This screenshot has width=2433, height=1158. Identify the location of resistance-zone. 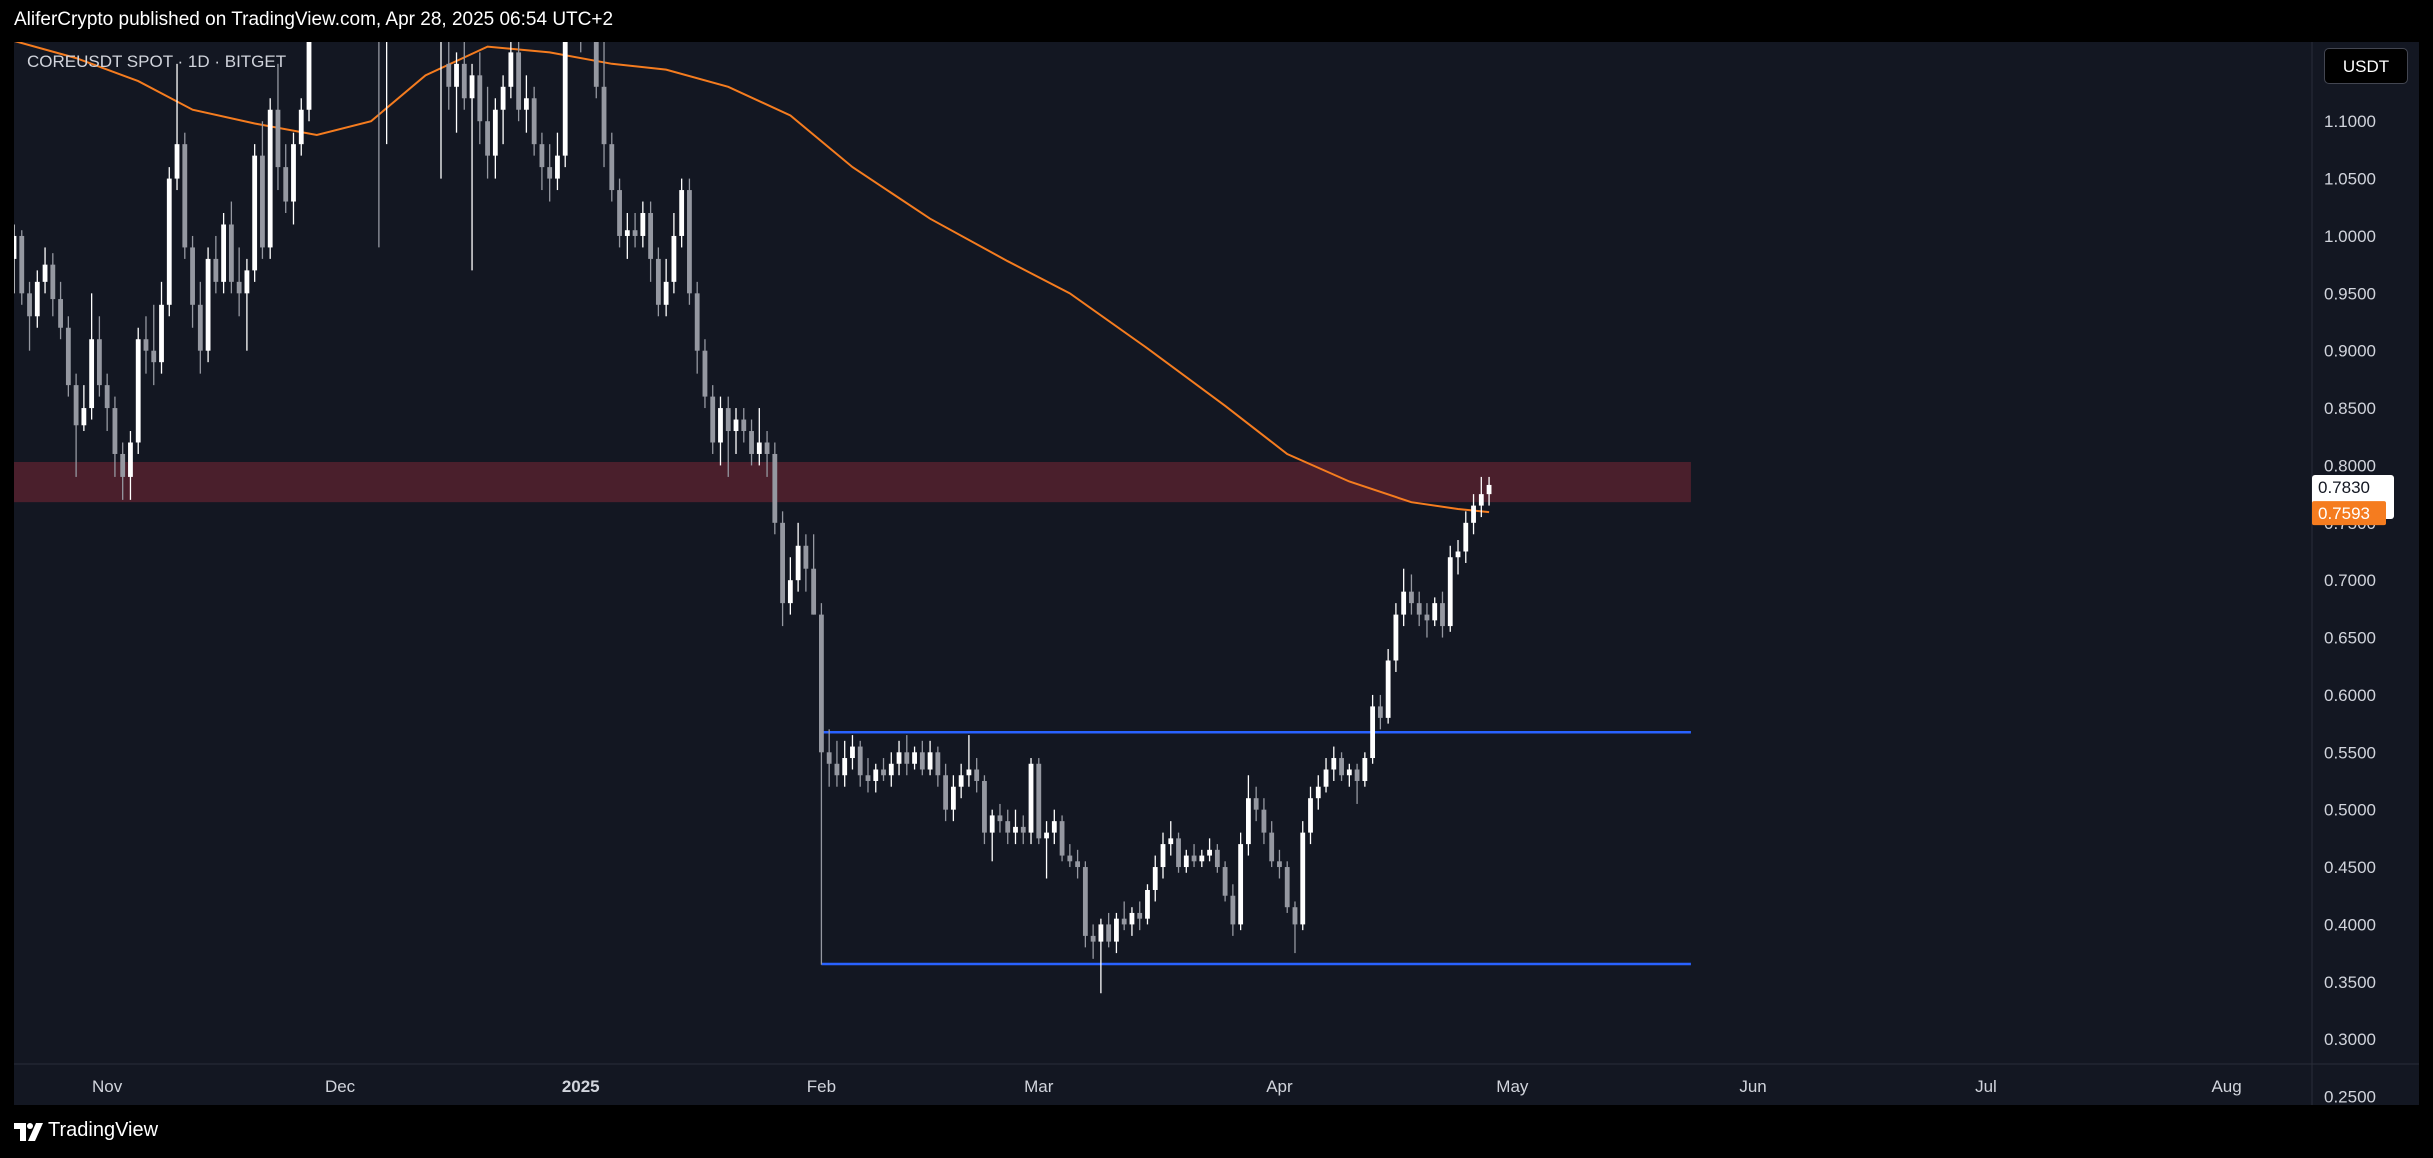
(852, 482).